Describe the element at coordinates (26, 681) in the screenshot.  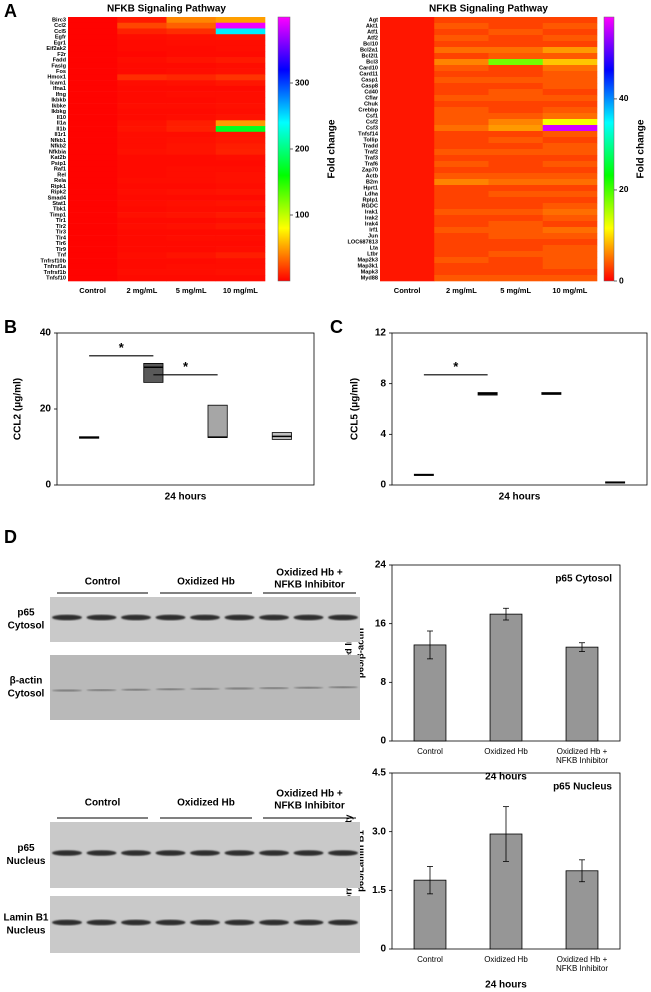
I see `blot-row-label: β-actin` at that location.